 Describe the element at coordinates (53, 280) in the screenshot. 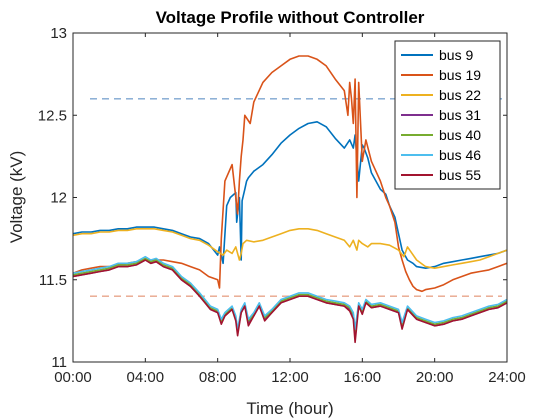

I see `y-tick-label: 11.5` at that location.